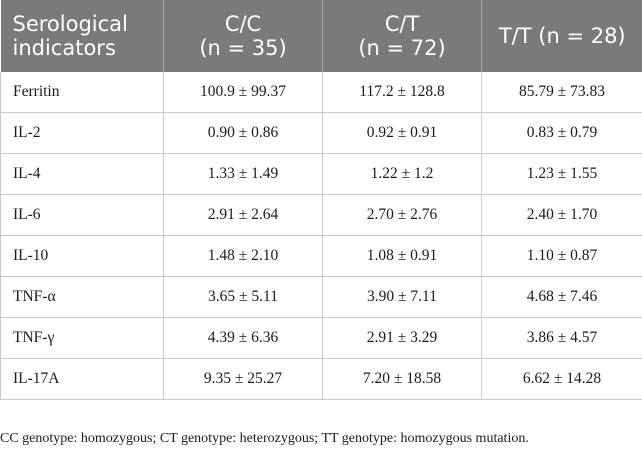  What do you see at coordinates (402, 48) in the screenshot?
I see `header-ct-line2: (n = 72)` at bounding box center [402, 48].